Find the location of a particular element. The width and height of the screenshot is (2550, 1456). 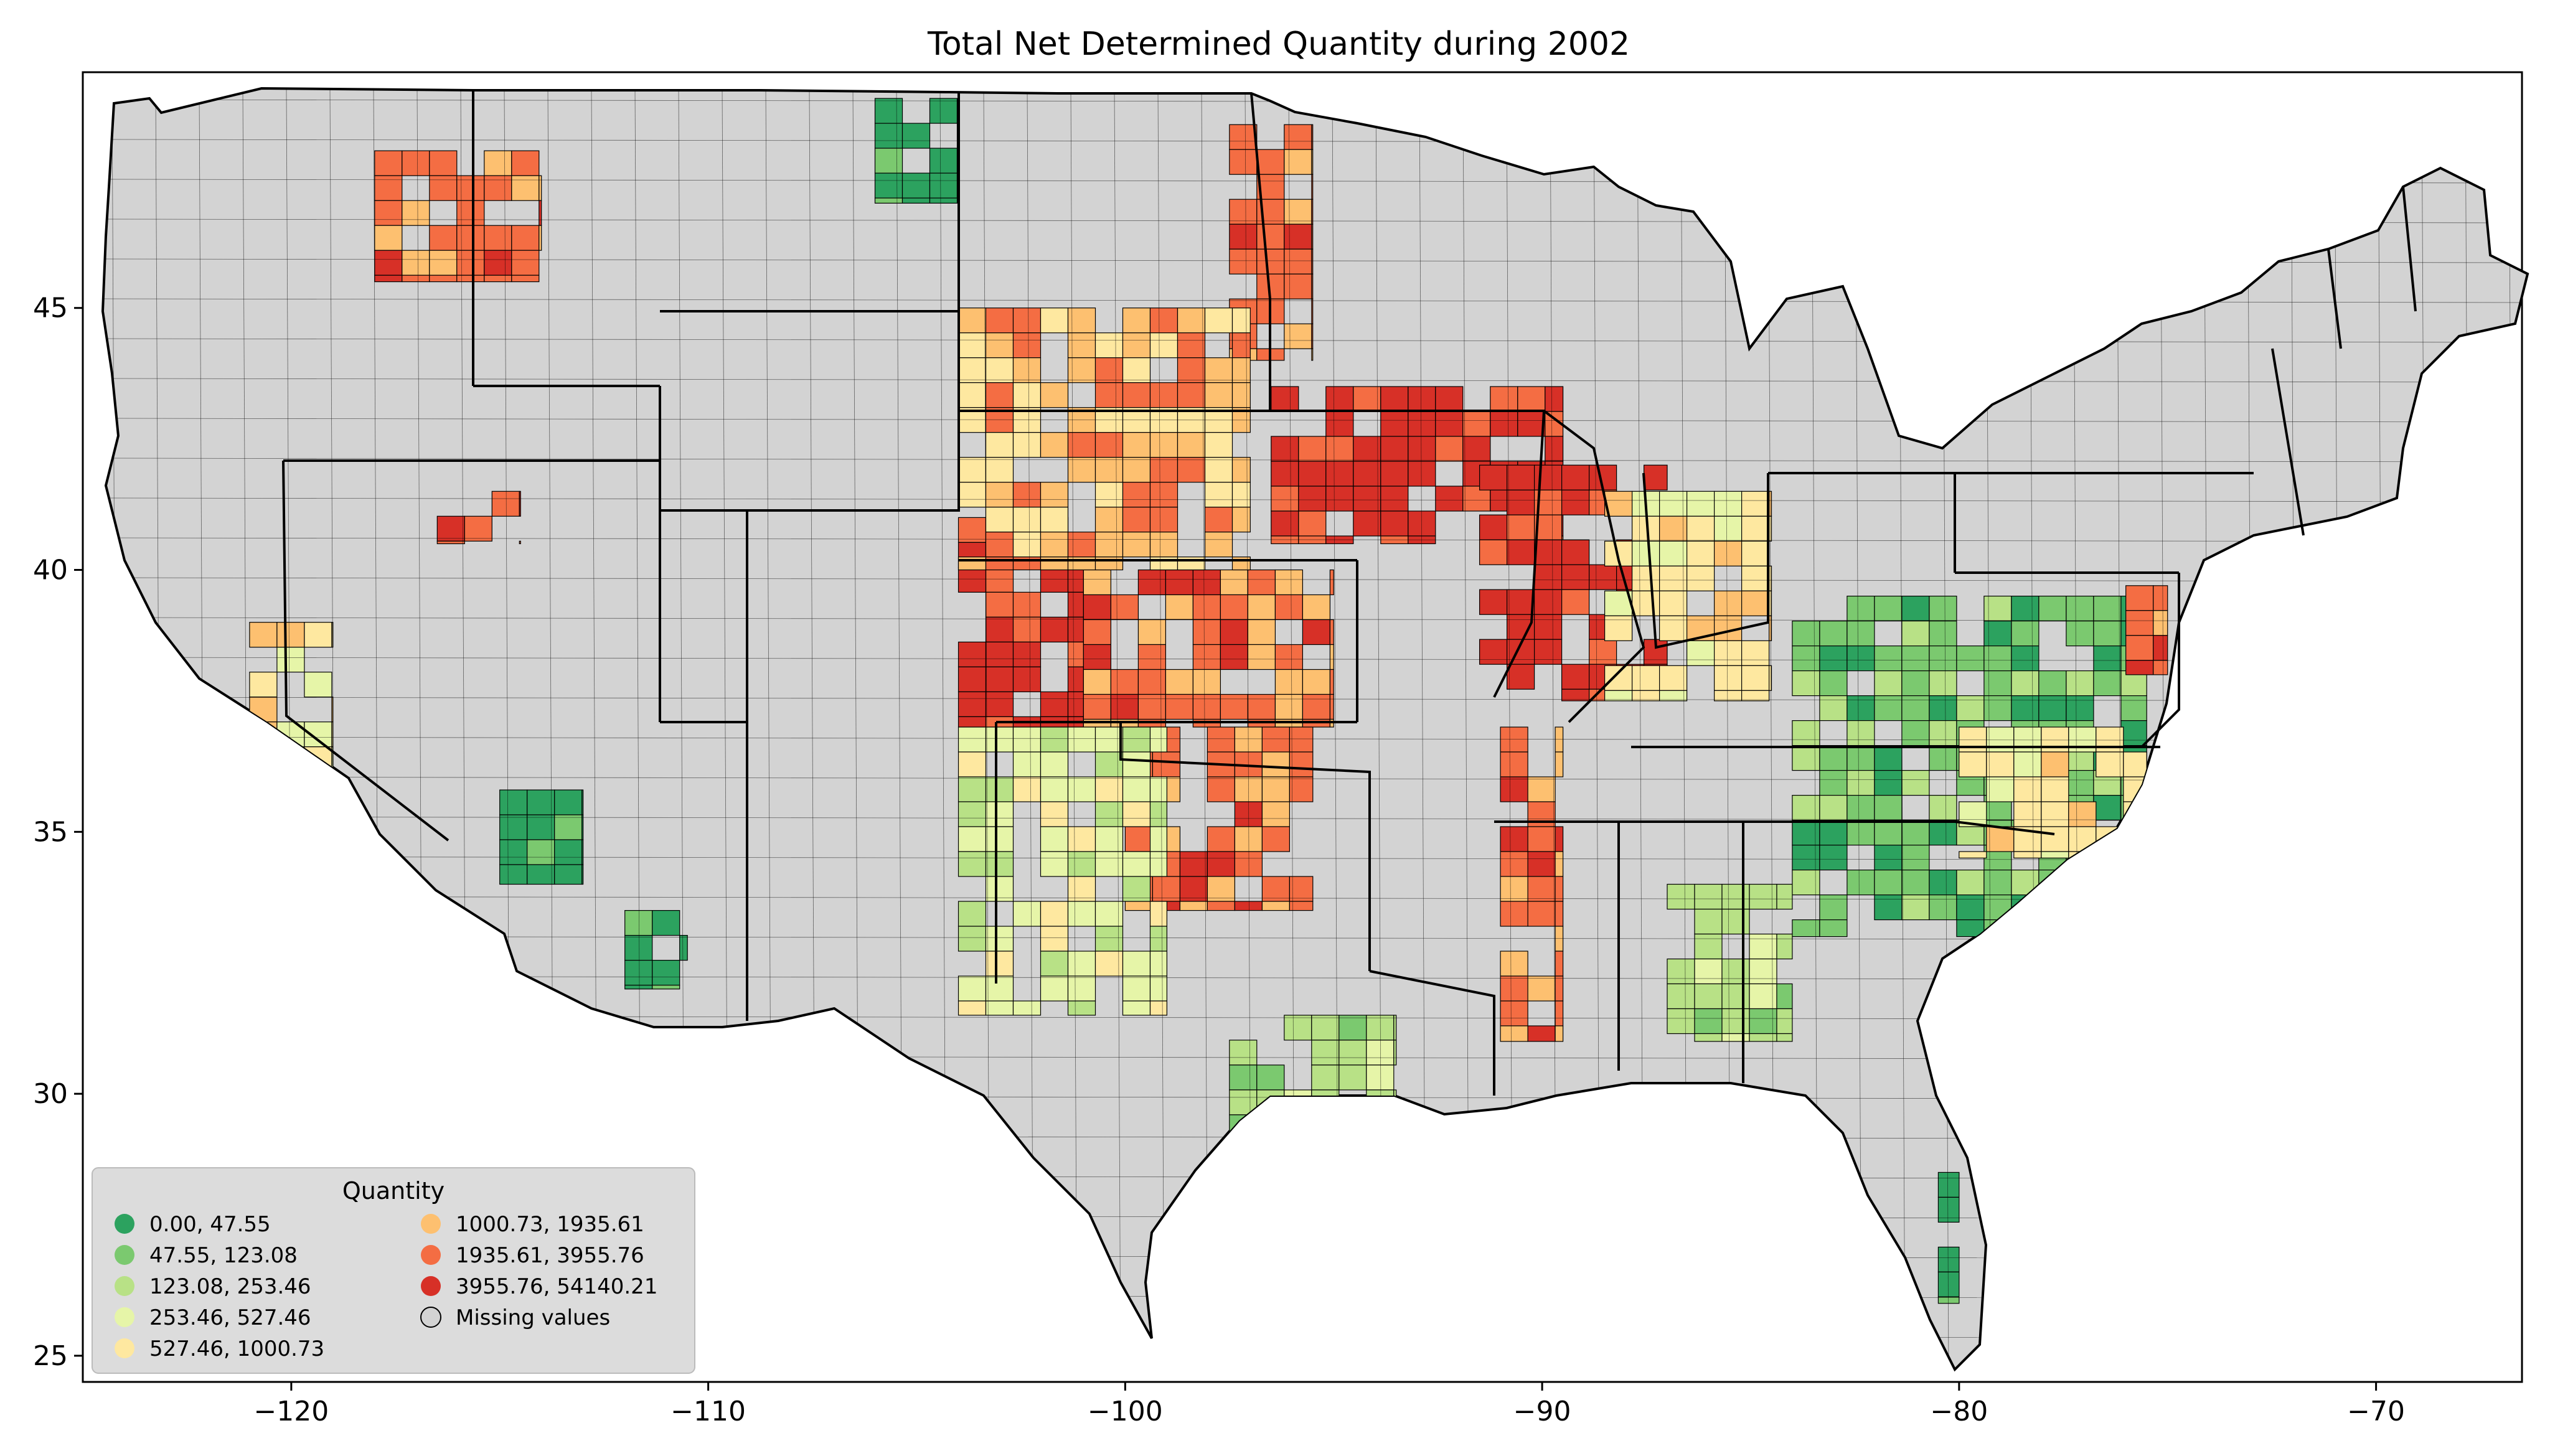

x-tick-label: −70 is located at coordinates (2376, 1411).